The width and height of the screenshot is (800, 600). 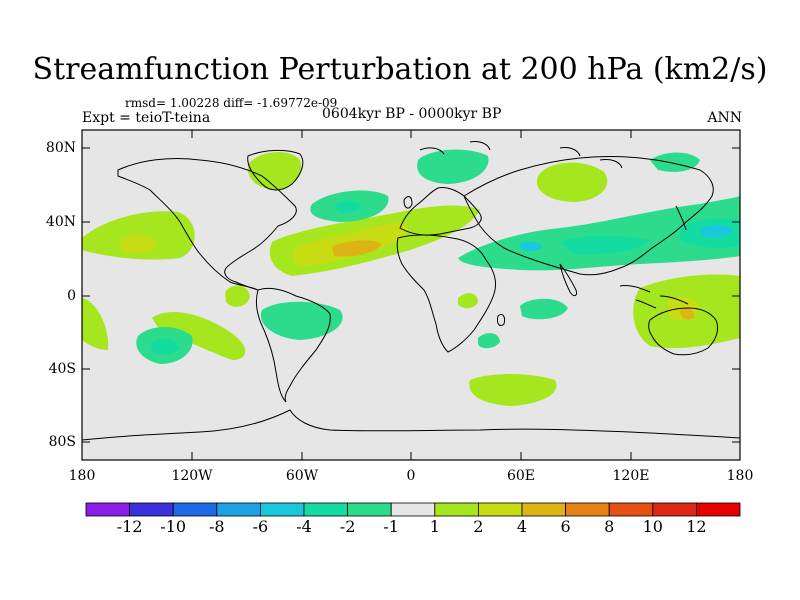 What do you see at coordinates (146, 118) in the screenshot?
I see `experiment-label: Expt = teioT-teina` at bounding box center [146, 118].